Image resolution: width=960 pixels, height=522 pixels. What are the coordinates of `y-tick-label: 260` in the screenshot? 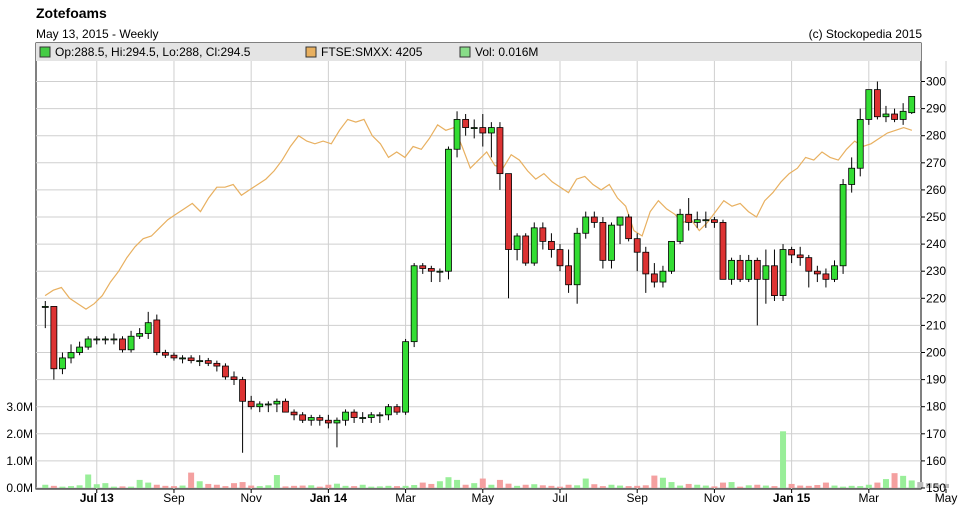 It's located at (936, 190).